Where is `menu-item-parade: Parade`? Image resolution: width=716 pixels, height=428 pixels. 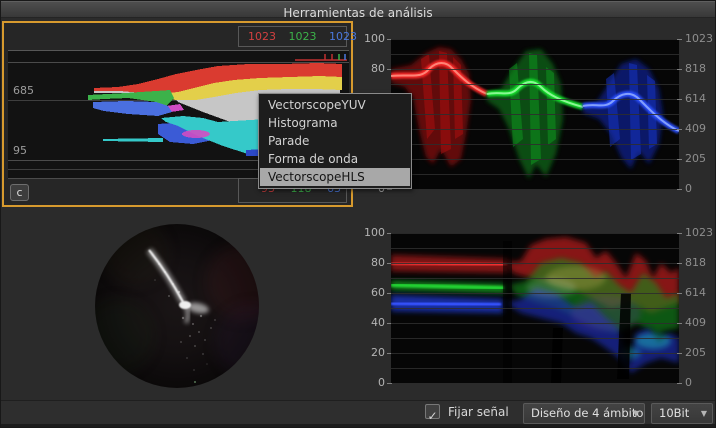 menu-item-parade: Parade is located at coordinates (289, 141).